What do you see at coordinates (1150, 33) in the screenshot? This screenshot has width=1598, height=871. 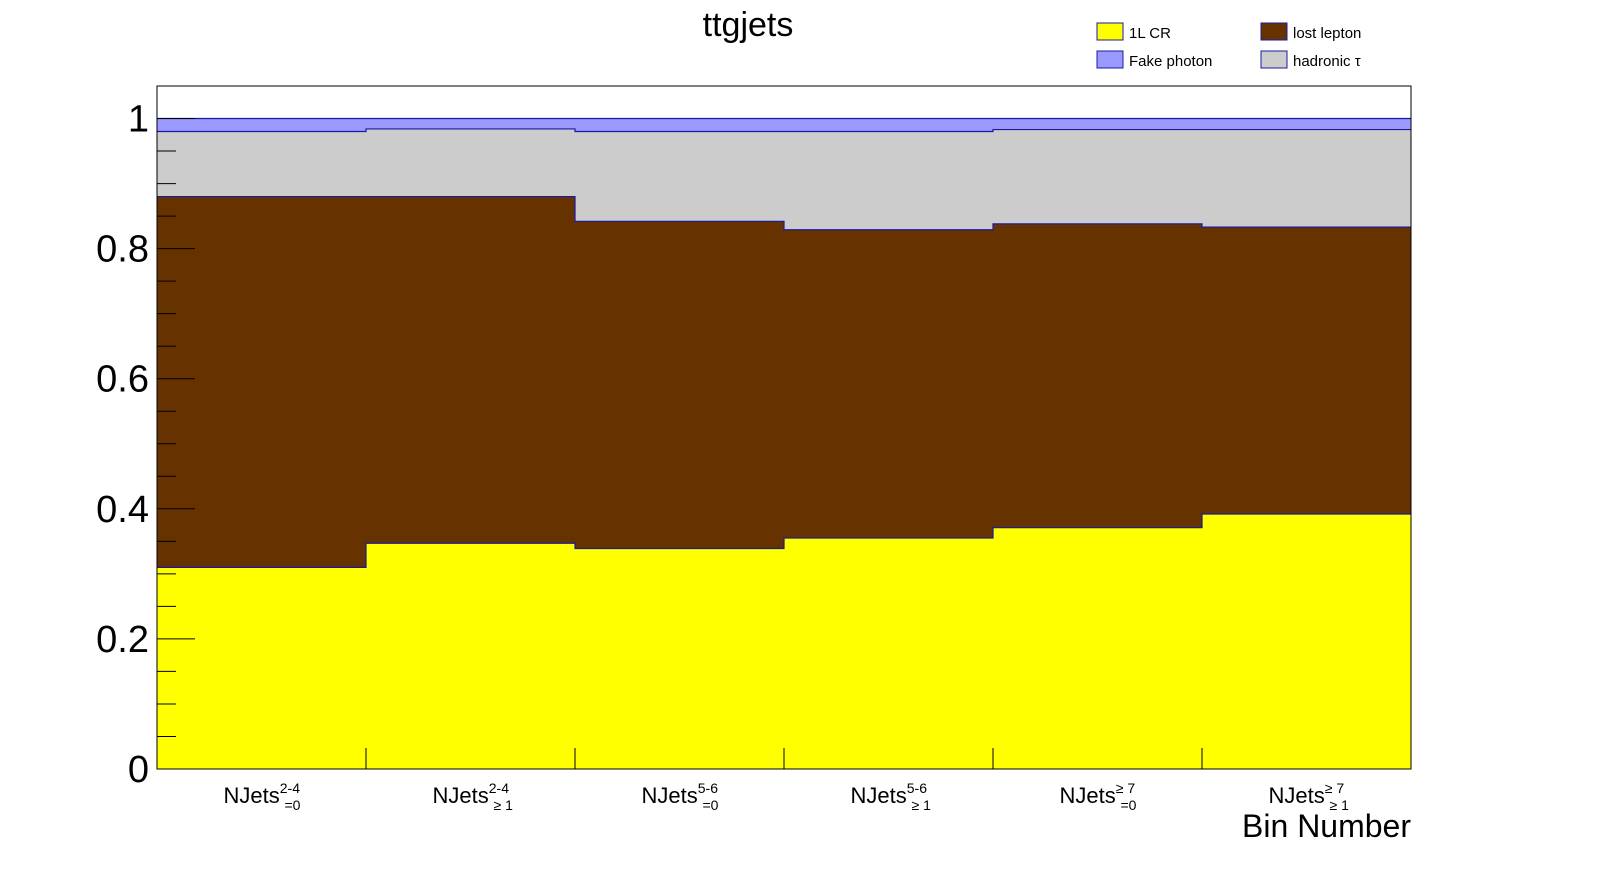 I see `legend-label: 1L CR` at bounding box center [1150, 33].